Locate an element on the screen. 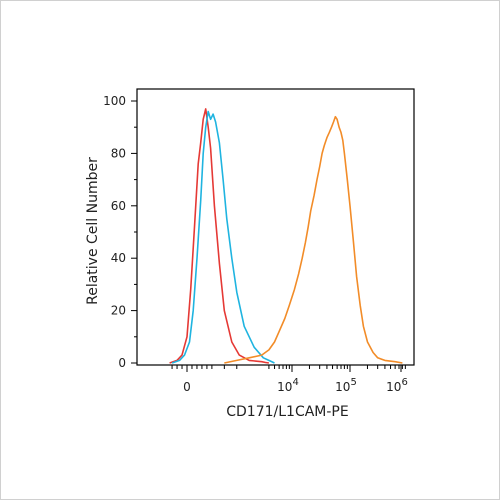 The height and width of the screenshot is (501, 500). y-tick-label: 0 is located at coordinates (122, 363).